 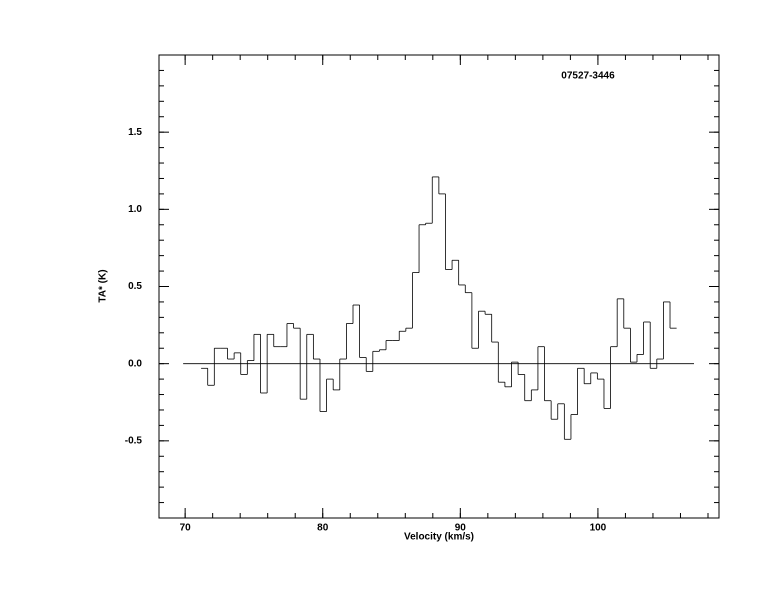 What do you see at coordinates (103, 285) in the screenshot?
I see `y-axis-label: TA* (K)` at bounding box center [103, 285].